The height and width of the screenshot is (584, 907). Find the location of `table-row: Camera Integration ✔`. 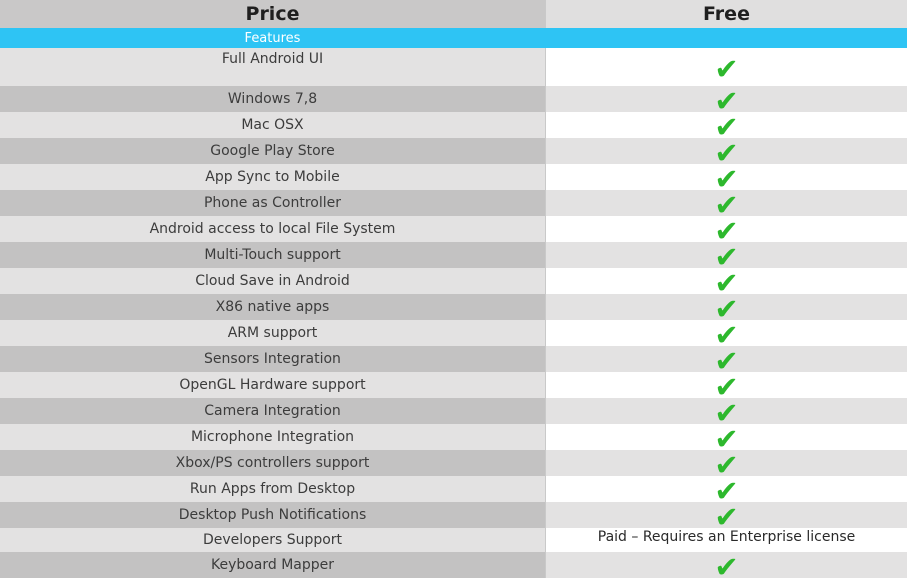

table-row: Camera Integration ✔ is located at coordinates (453, 412).